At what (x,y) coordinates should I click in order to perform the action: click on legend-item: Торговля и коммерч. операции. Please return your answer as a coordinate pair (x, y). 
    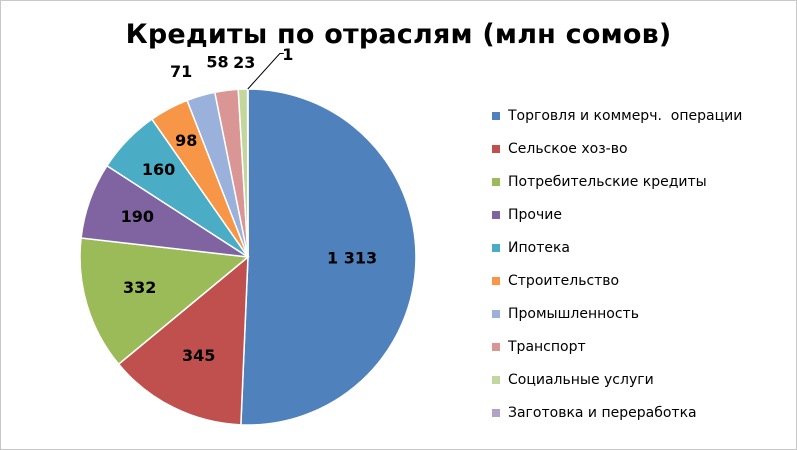
    Looking at the image, I should click on (617, 115).